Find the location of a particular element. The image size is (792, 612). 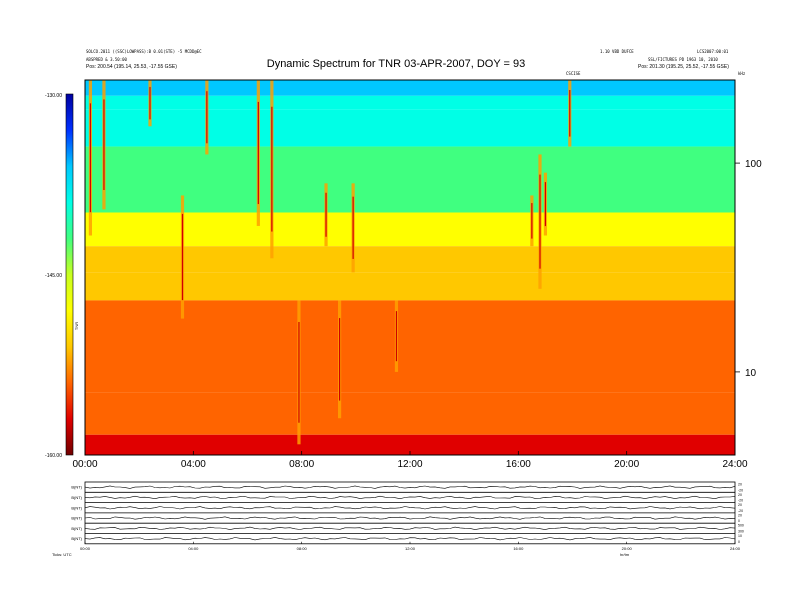

x-tick-label-4: 16:00 is located at coordinates (518, 464).